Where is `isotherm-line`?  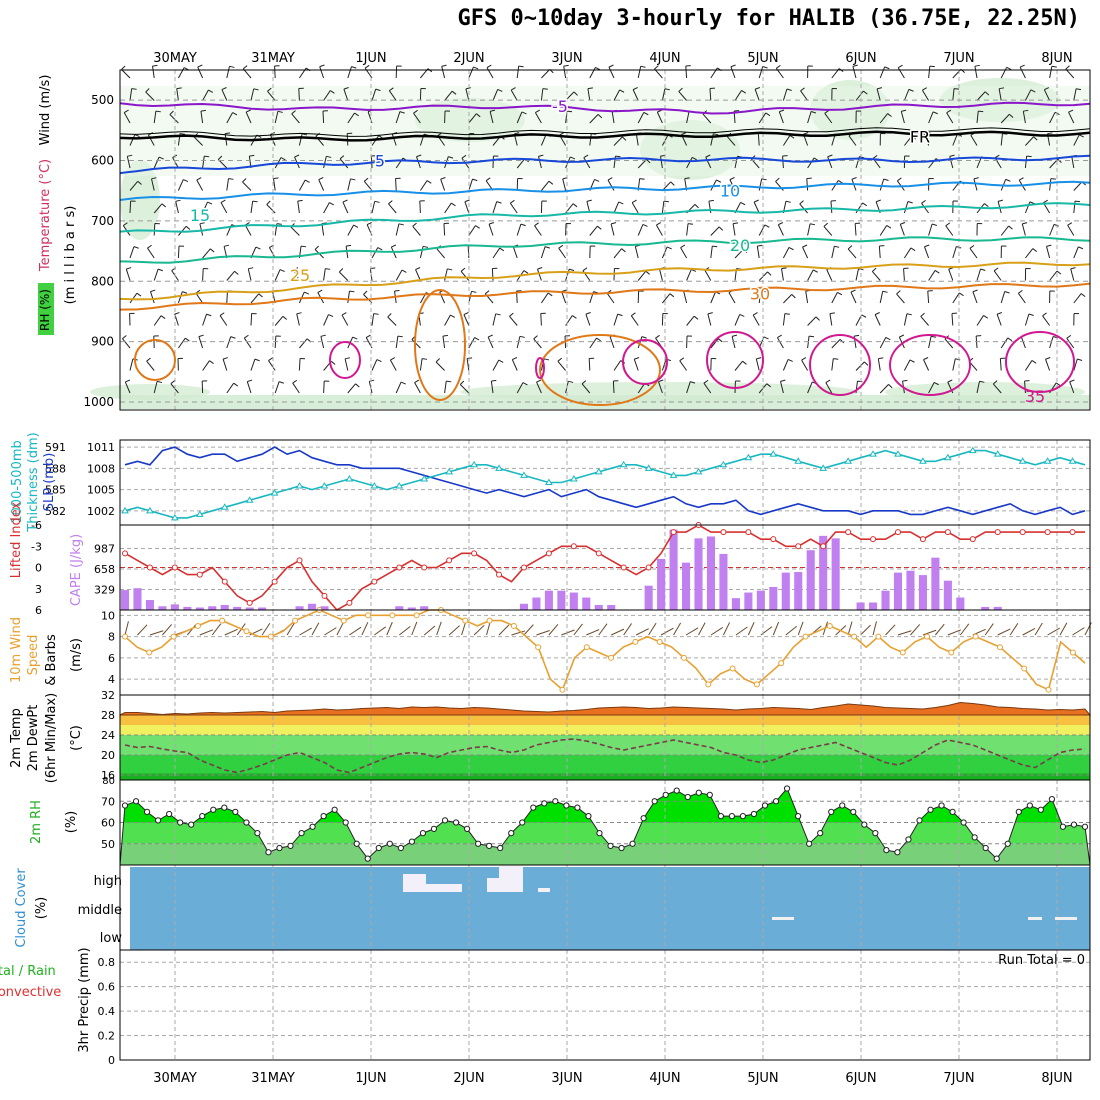
isotherm-line is located at coordinates (605, 190).